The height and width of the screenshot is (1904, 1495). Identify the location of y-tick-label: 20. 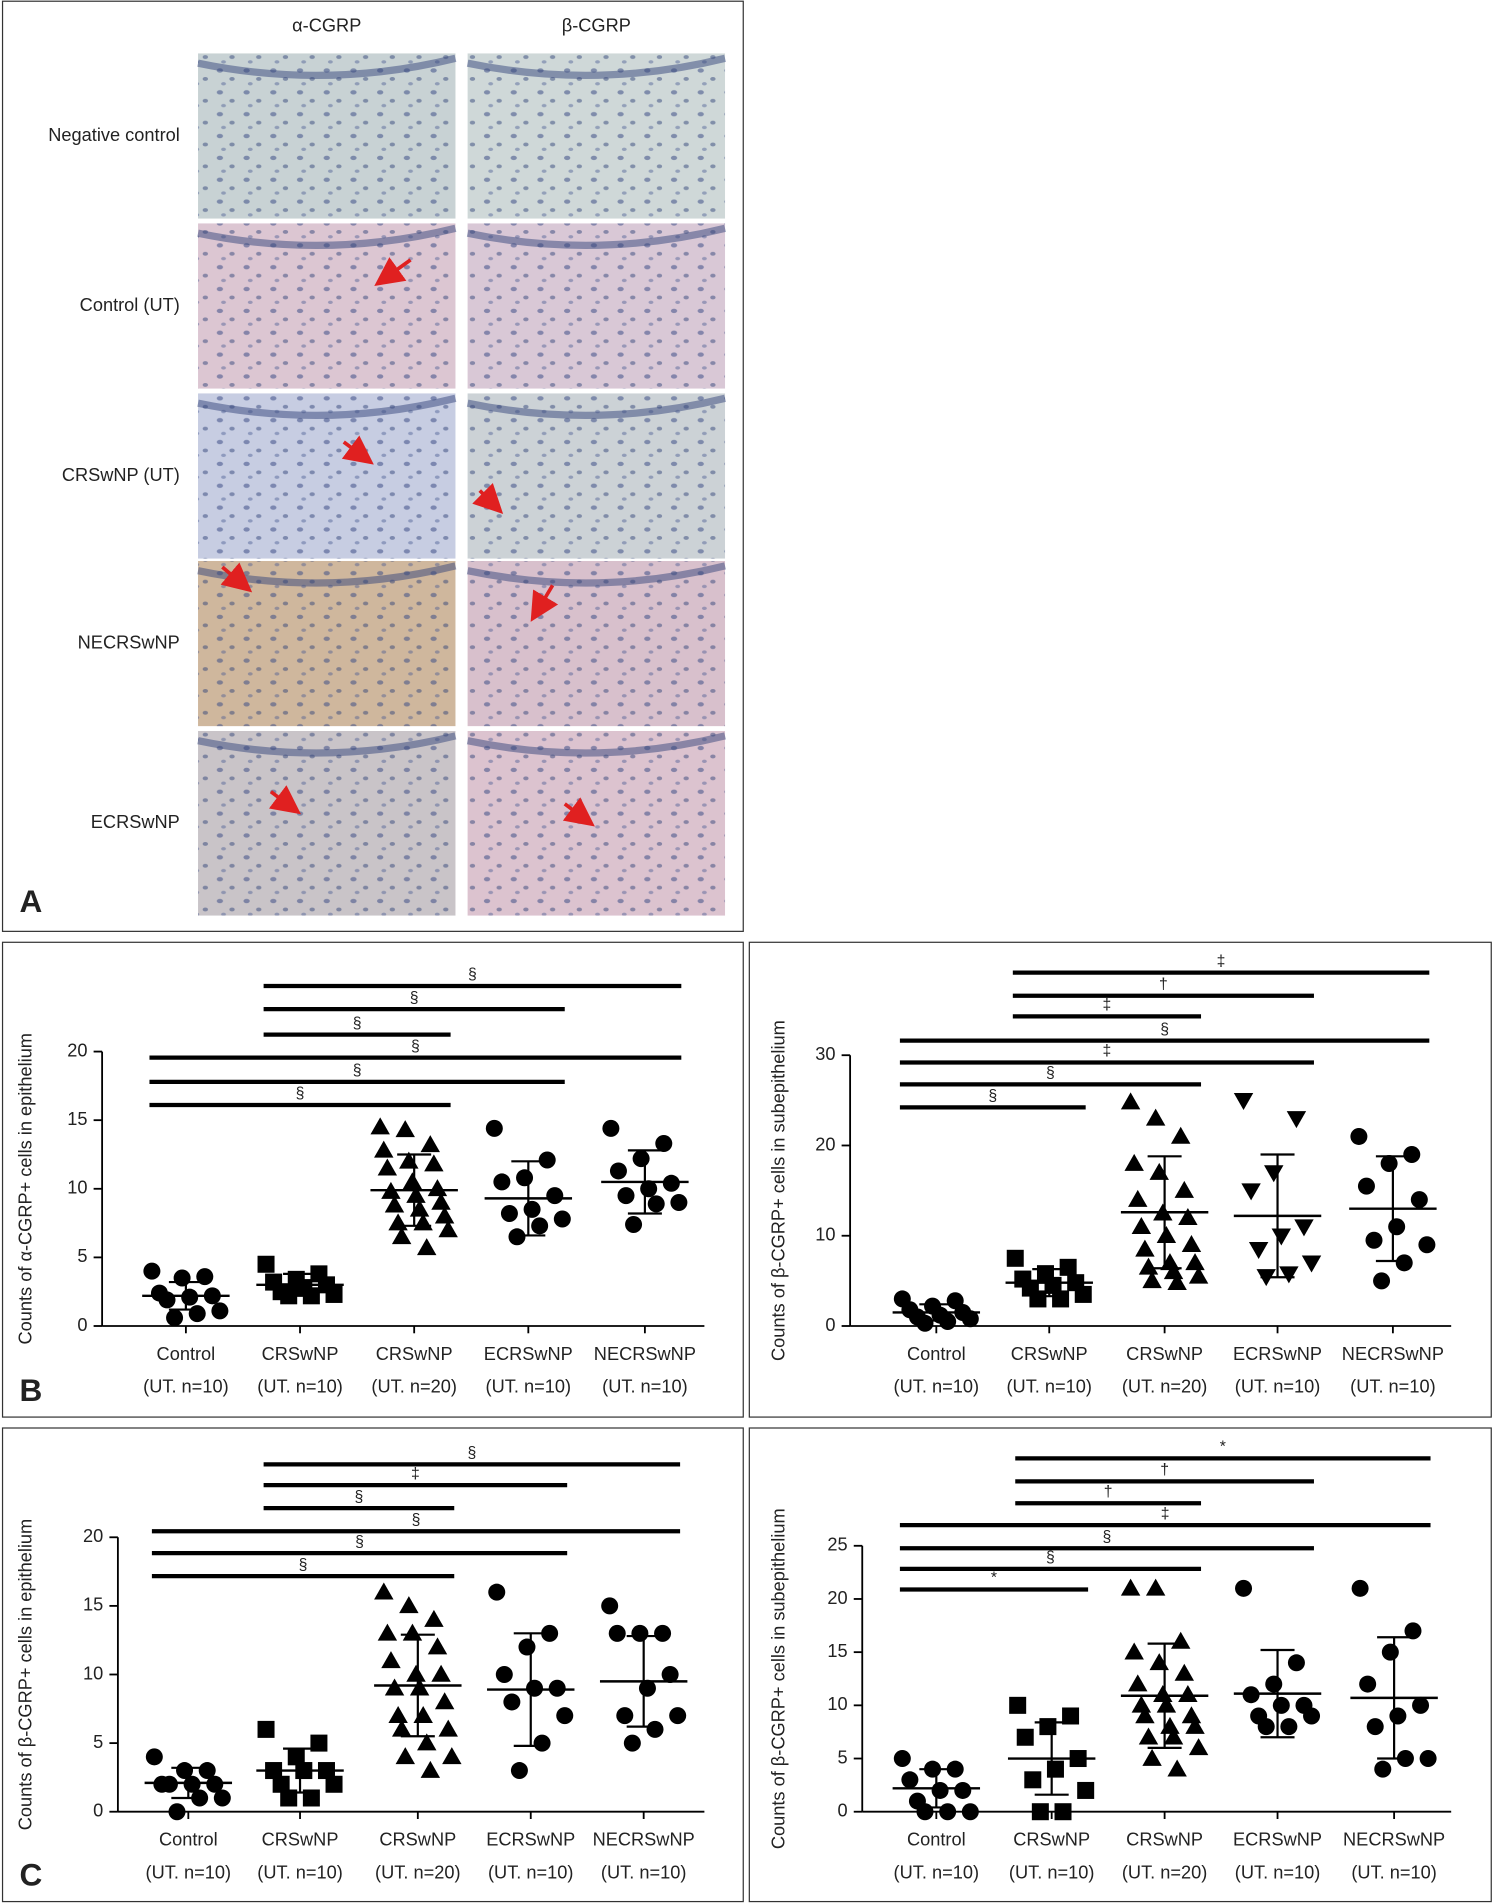
(825, 1144).